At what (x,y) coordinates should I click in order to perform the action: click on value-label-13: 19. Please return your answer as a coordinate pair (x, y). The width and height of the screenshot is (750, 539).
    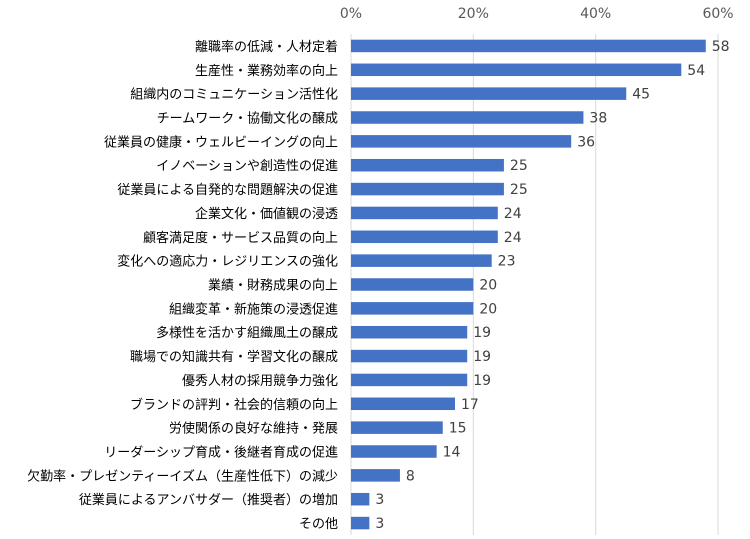
    Looking at the image, I should click on (482, 357).